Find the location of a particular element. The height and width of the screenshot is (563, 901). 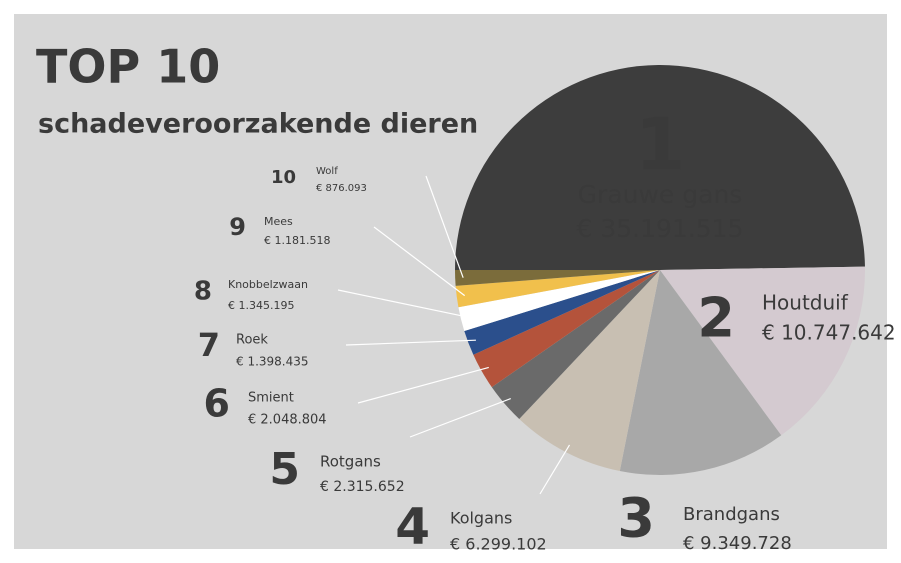

value-label: € 2.315.652 is located at coordinates (362, 487).